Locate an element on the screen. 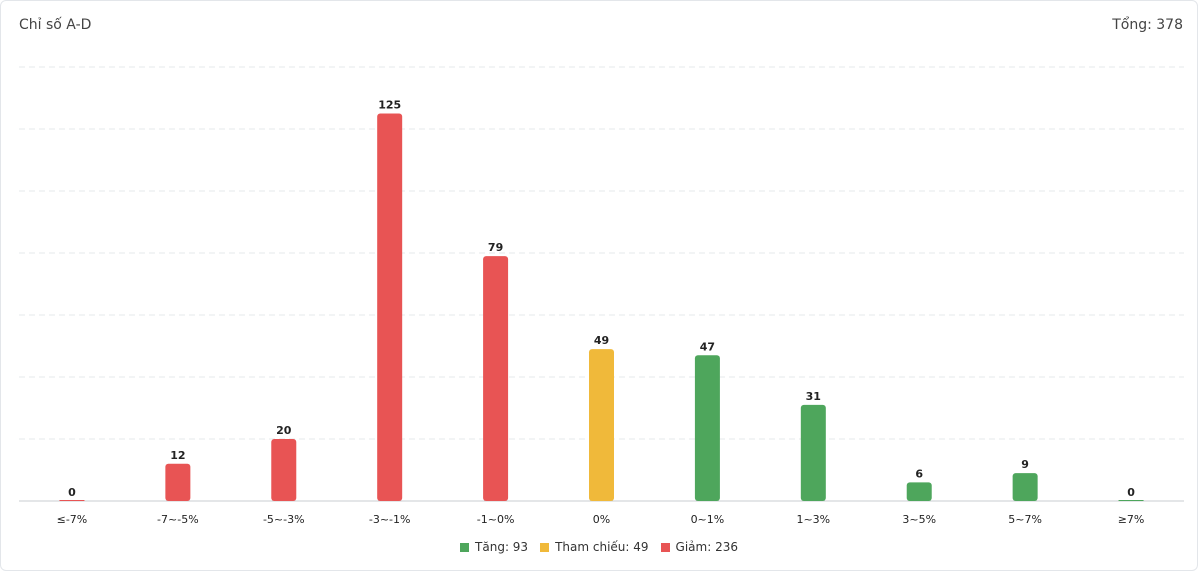 The image size is (1200, 573). x-tick-label: ≤-7% is located at coordinates (72, 519).